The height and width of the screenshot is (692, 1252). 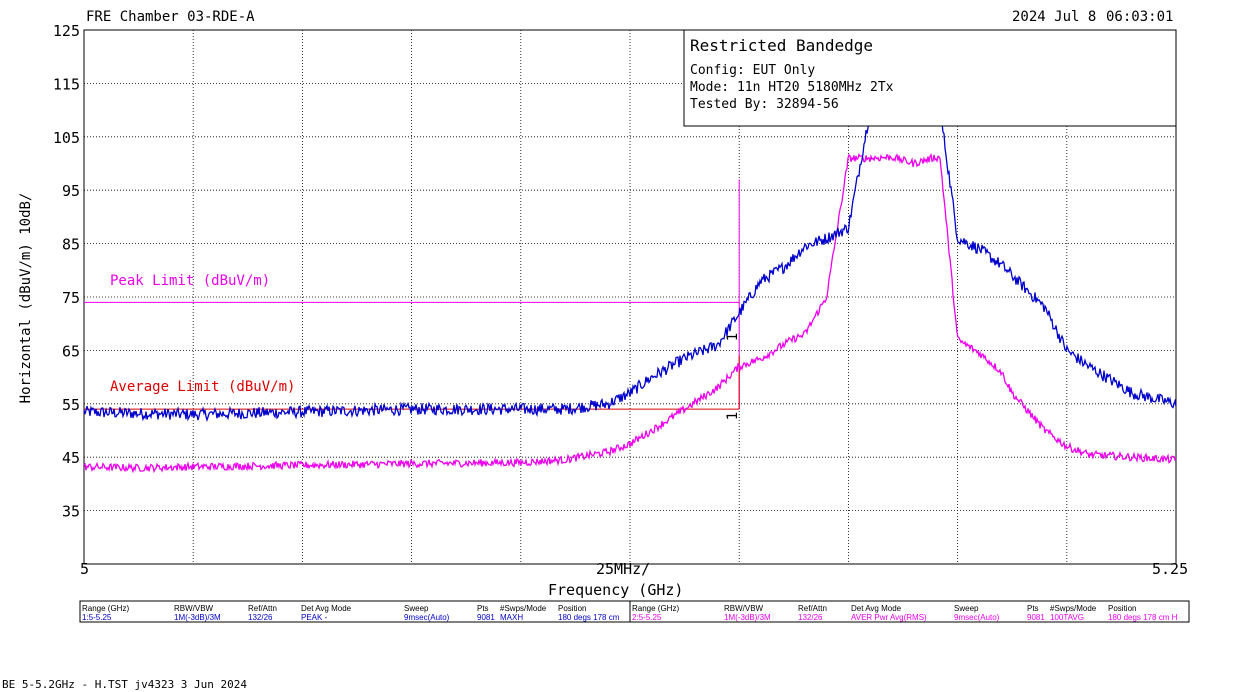 What do you see at coordinates (623, 569) in the screenshot?
I see `x-tick-center: 25MHz/` at bounding box center [623, 569].